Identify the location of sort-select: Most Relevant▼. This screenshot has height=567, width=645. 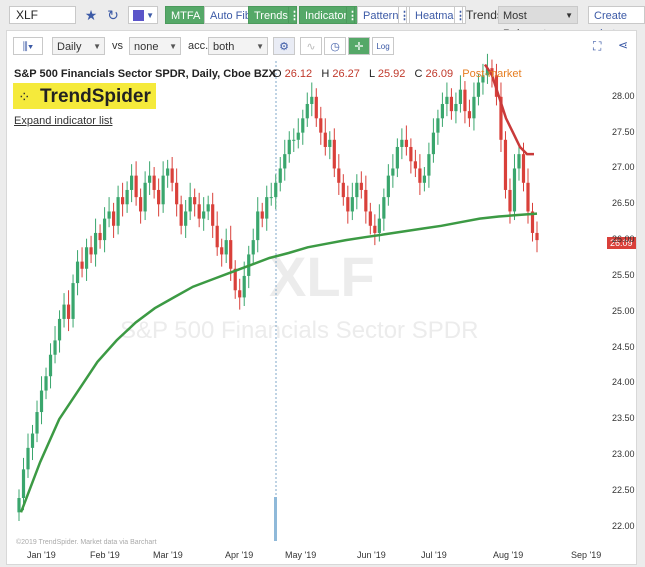
(538, 23).